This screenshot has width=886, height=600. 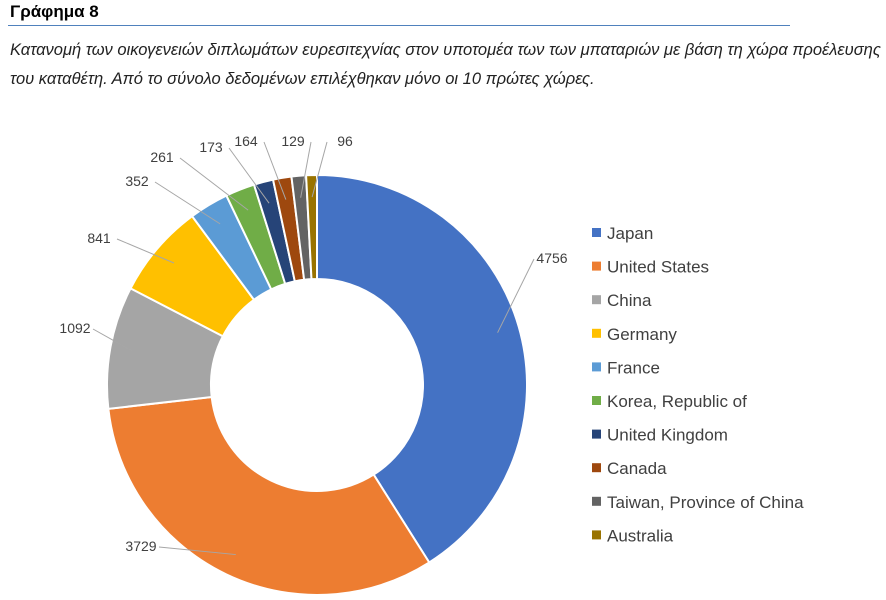 What do you see at coordinates (162, 157) in the screenshot?
I see `data-label: 261` at bounding box center [162, 157].